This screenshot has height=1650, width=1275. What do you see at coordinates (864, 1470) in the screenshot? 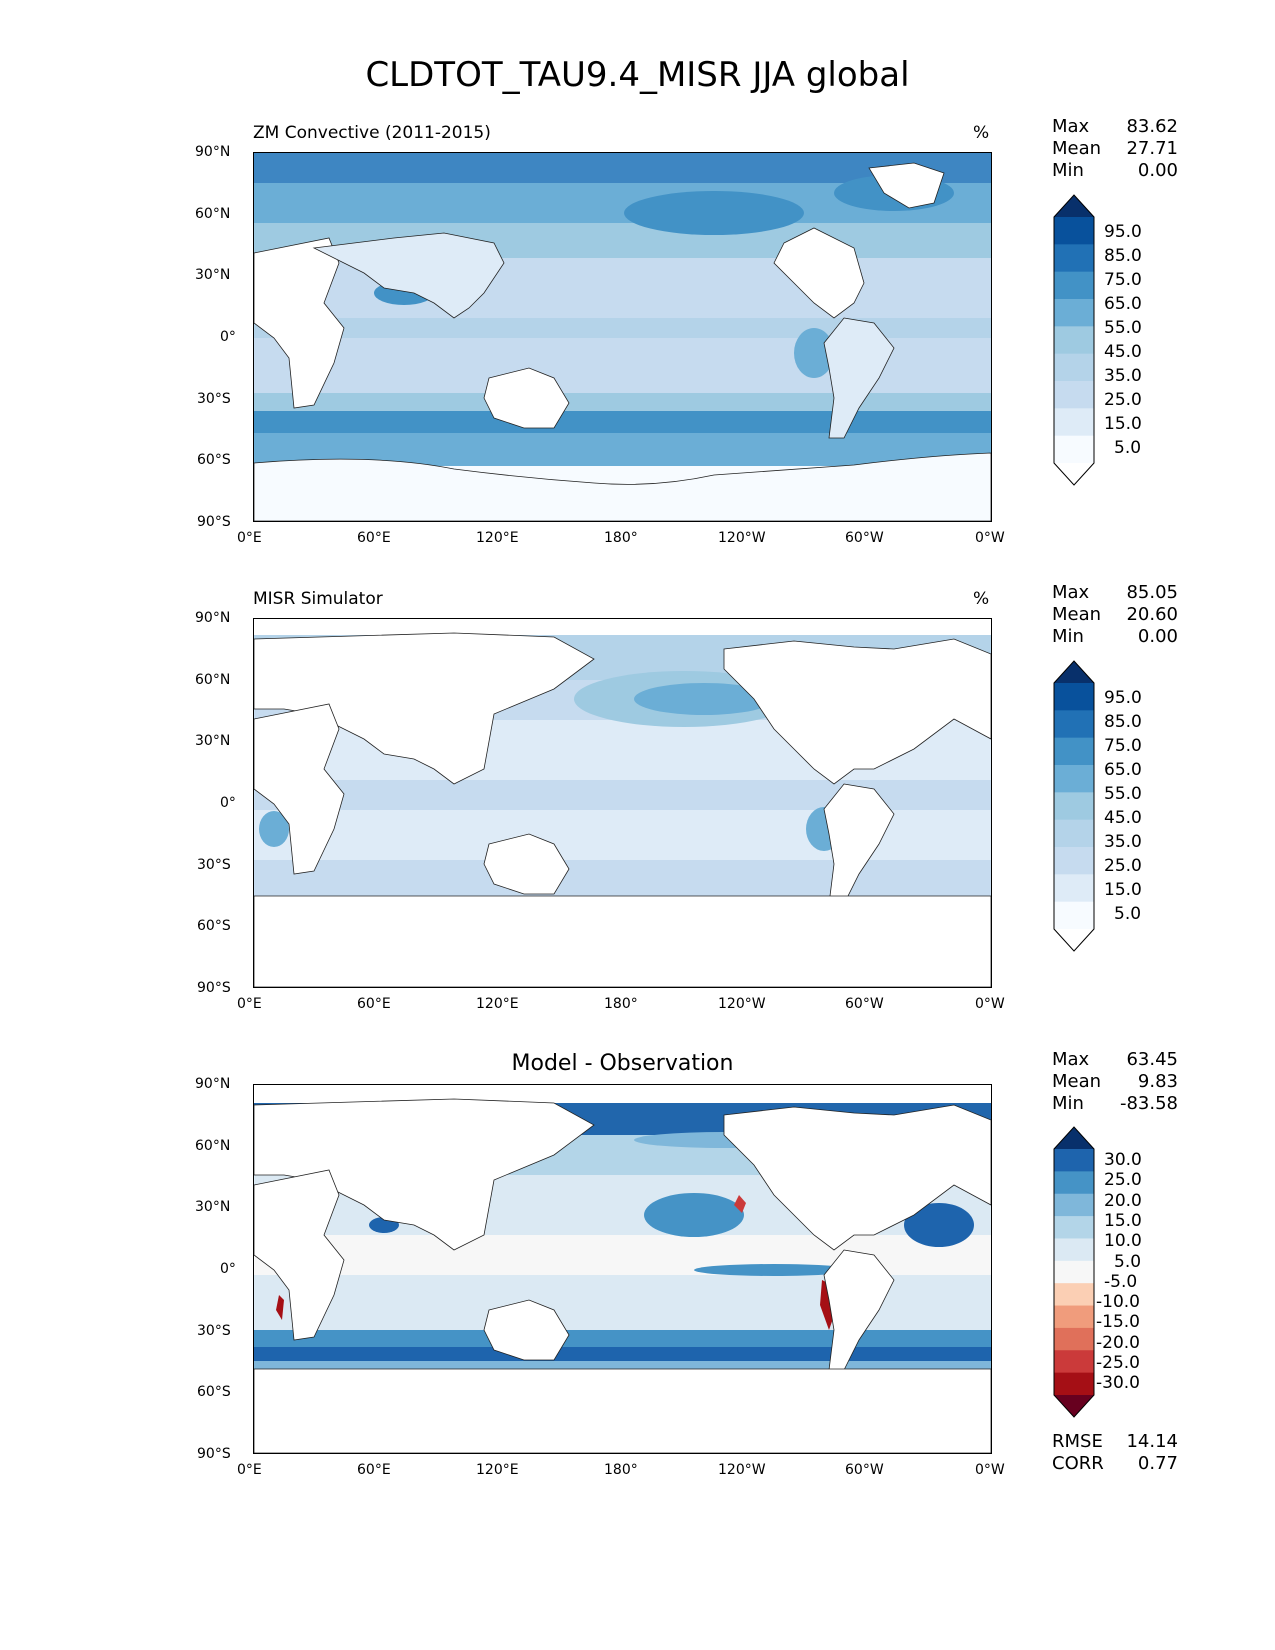
I see `x-tick-label: 60°W` at bounding box center [864, 1470].